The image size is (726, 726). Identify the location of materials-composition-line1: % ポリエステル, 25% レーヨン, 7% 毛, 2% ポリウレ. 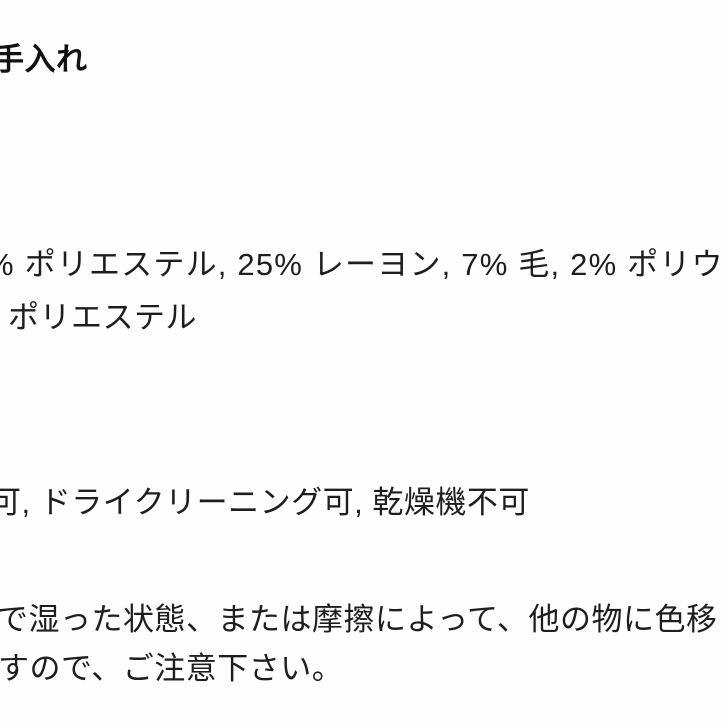
(363, 264).